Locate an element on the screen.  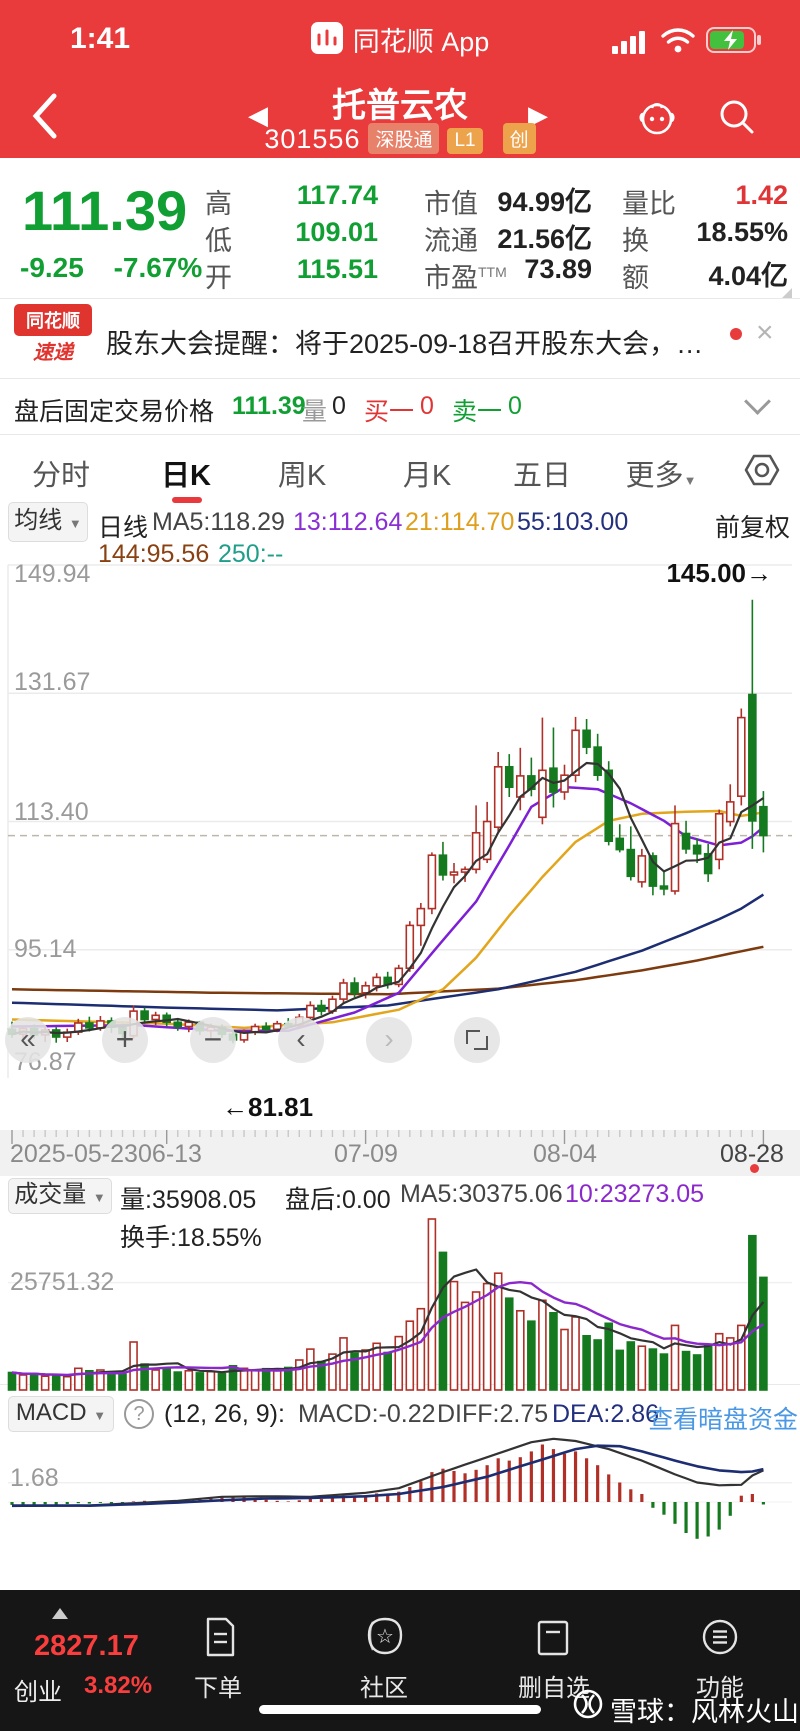
status-app-row: 同花顺 App is located at coordinates (400, 39).